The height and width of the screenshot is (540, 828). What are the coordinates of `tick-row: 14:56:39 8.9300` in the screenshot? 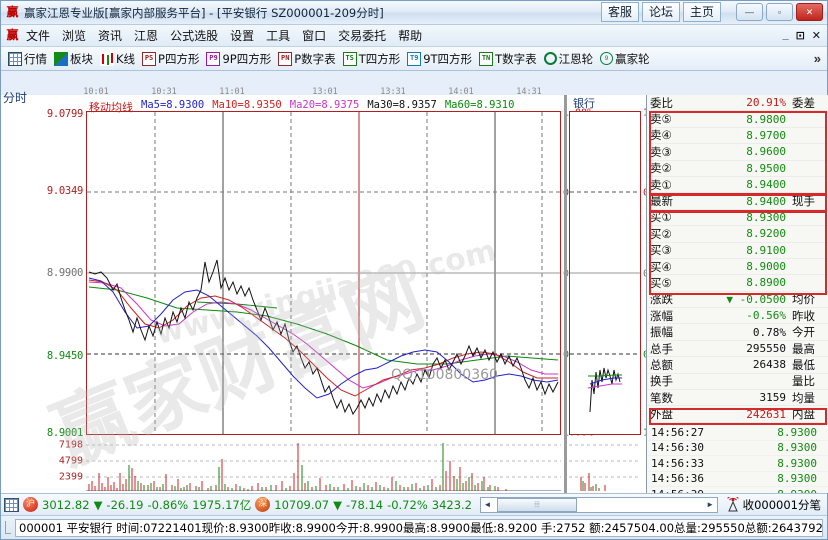 It's located at (737, 490).